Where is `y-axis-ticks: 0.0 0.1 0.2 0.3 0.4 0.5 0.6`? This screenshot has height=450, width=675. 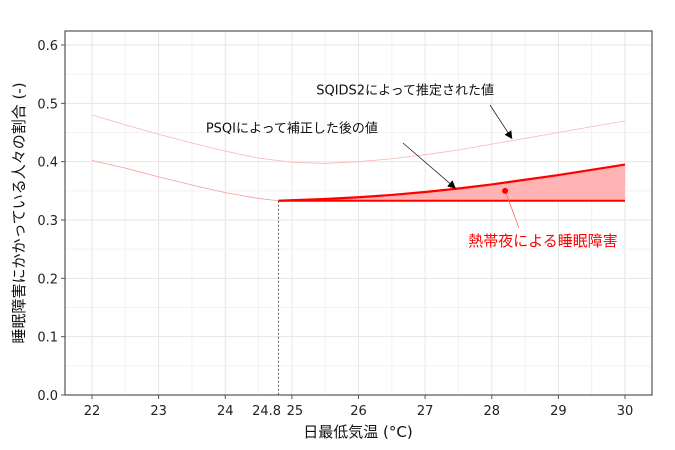
y-axis-ticks: 0.0 0.1 0.2 0.3 0.4 0.5 0.6 is located at coordinates (51, 221).